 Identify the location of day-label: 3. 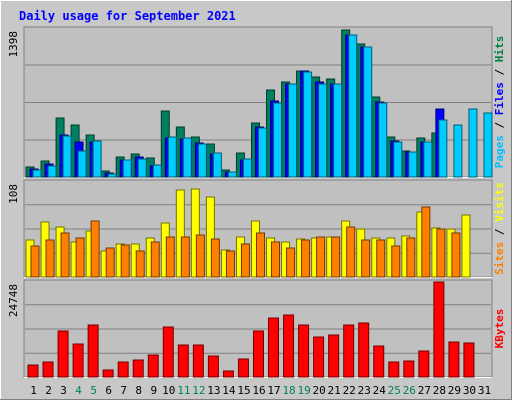
(63, 390).